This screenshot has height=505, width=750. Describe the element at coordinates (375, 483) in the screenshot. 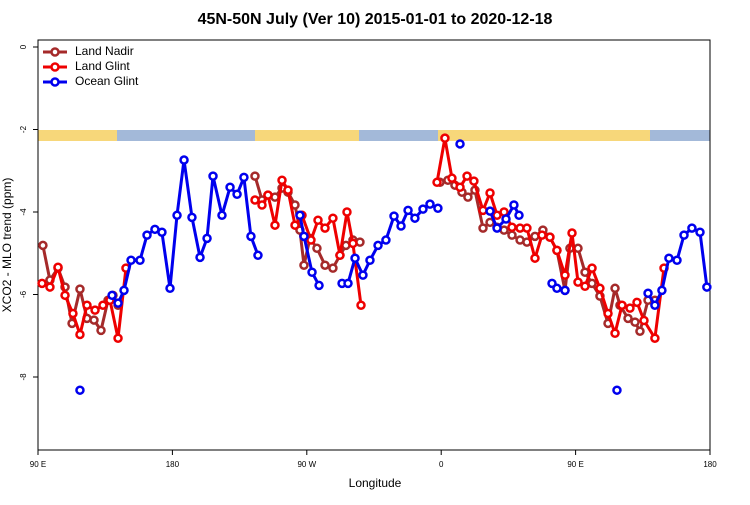

I see `x-axis-label: Longitude` at that location.